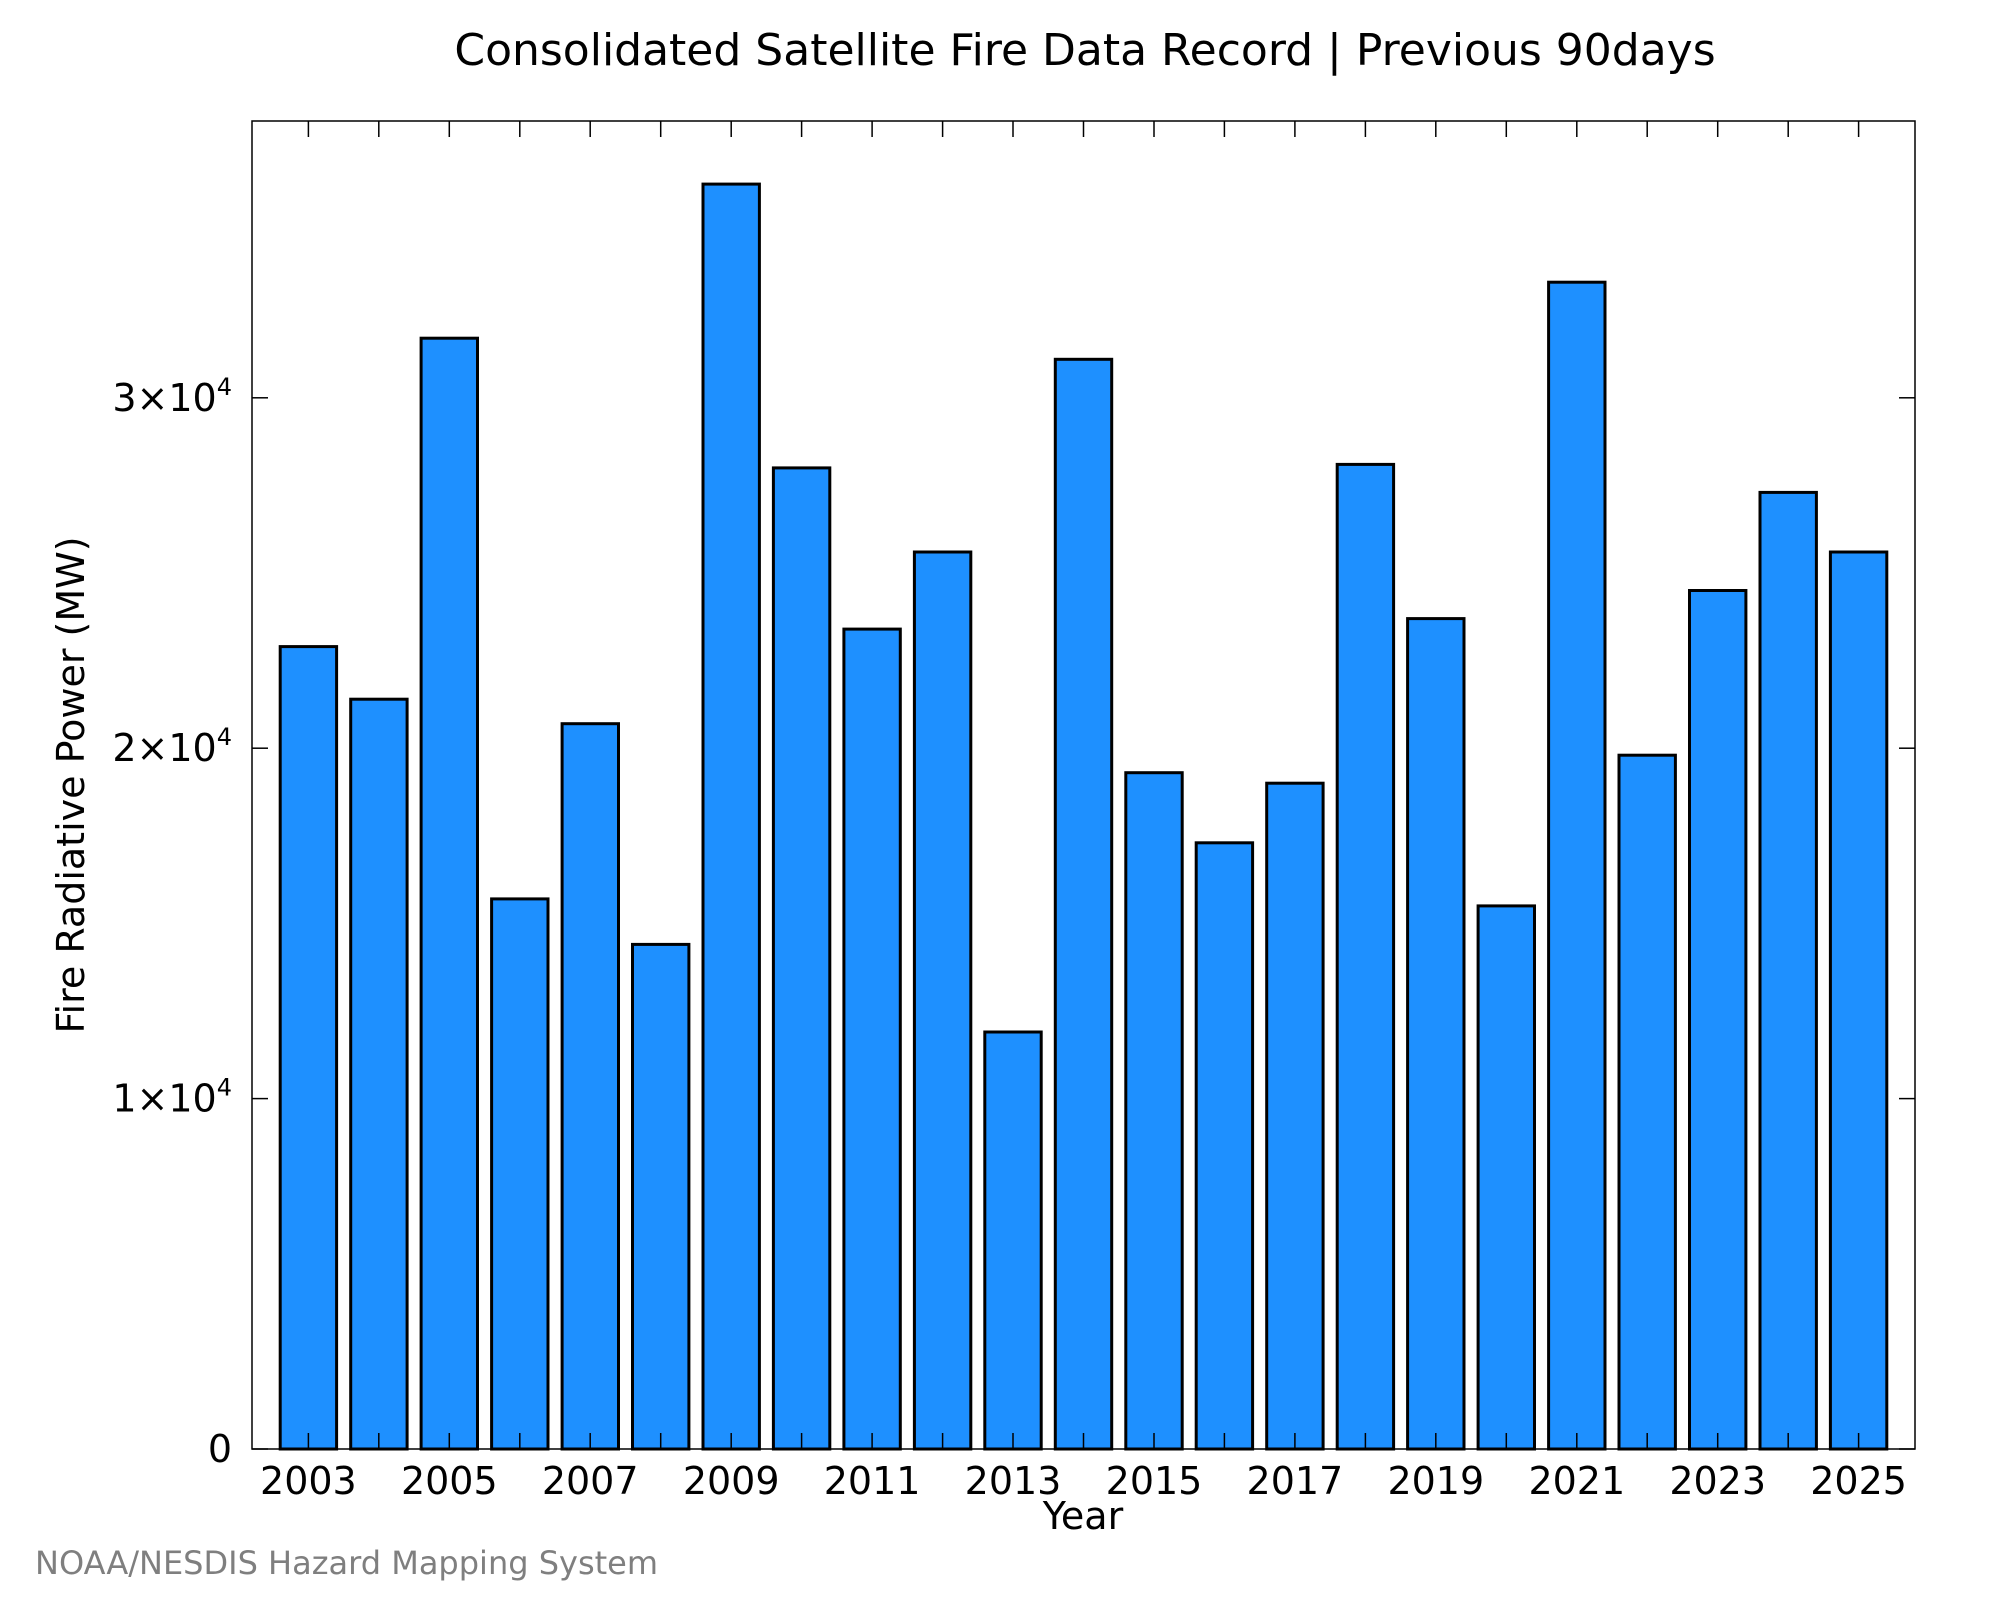  Describe the element at coordinates (1435, 1481) in the screenshot. I see `x-tick-label: 2019` at that location.